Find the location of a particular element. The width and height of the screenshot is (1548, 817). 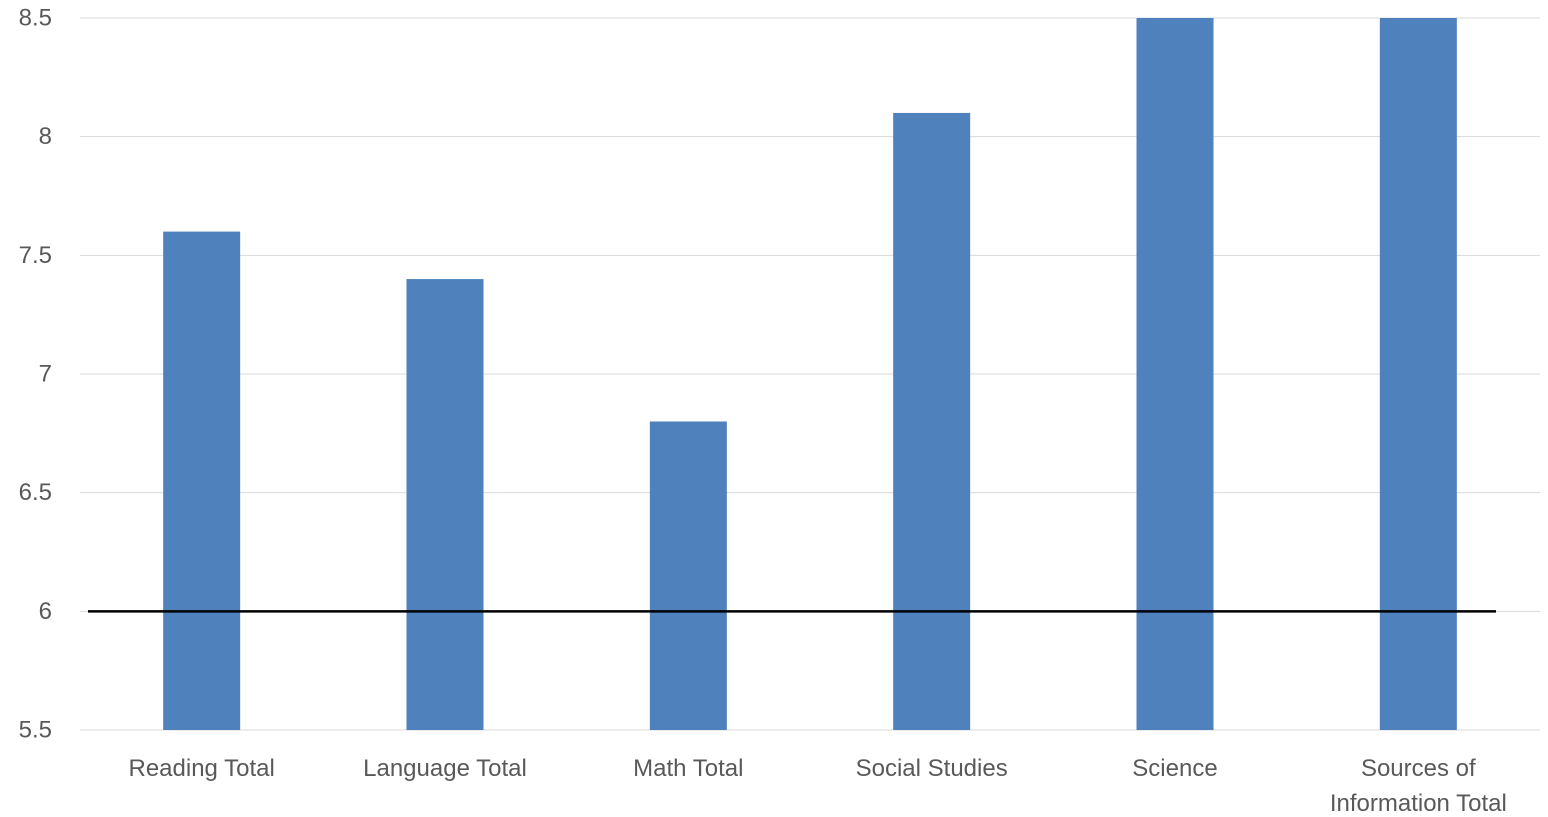

category-label-line: Math Total is located at coordinates (688, 768).